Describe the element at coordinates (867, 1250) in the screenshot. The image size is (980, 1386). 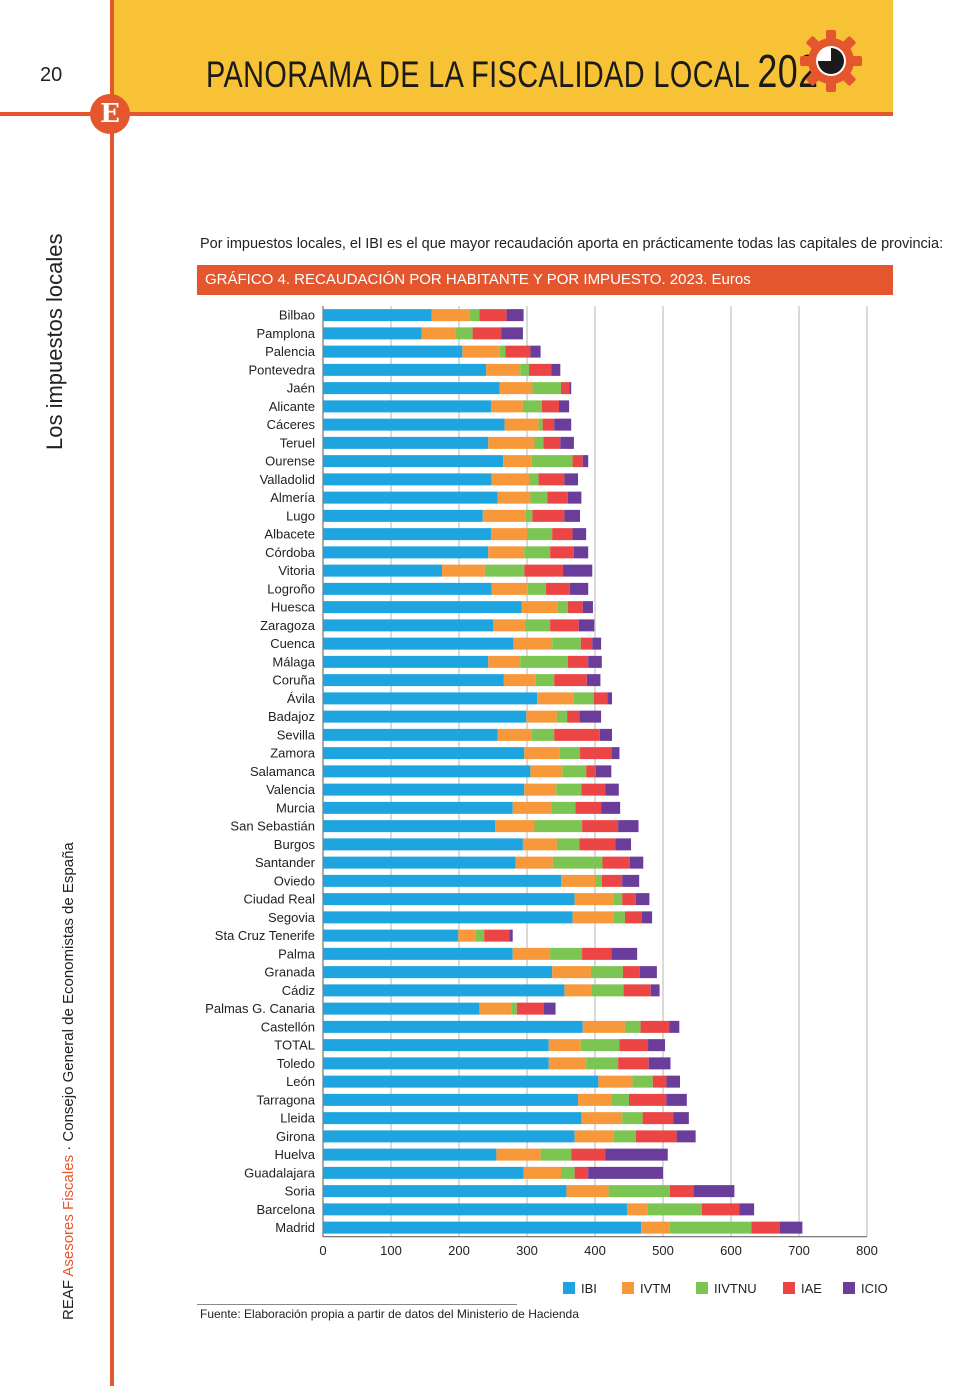
I see `x-tick-label: 800` at that location.